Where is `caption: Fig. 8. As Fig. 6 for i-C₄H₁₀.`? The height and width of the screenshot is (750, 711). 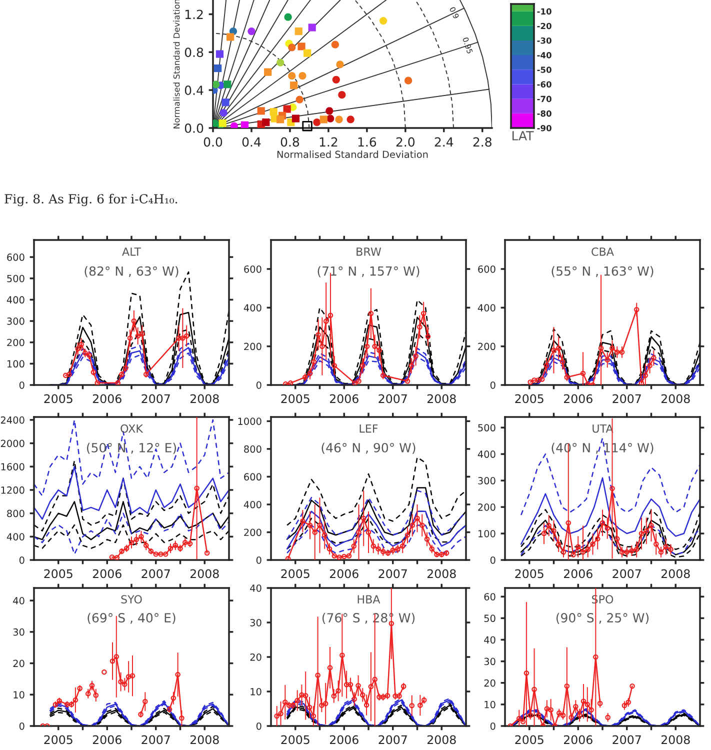 caption: Fig. 8. As Fig. 6 for i-C₄H₁₀. is located at coordinates (91, 200).